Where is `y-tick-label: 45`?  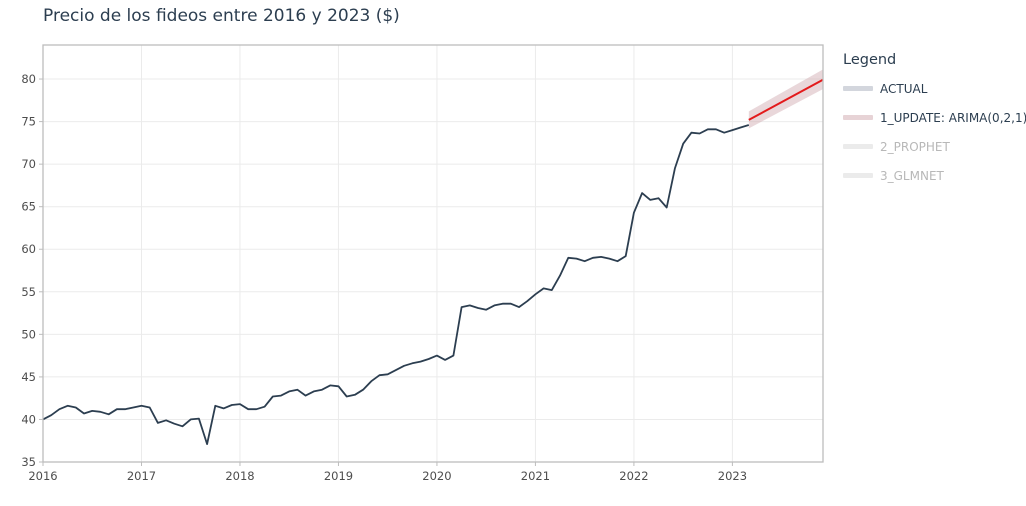
y-tick-label: 45 is located at coordinates (28, 377).